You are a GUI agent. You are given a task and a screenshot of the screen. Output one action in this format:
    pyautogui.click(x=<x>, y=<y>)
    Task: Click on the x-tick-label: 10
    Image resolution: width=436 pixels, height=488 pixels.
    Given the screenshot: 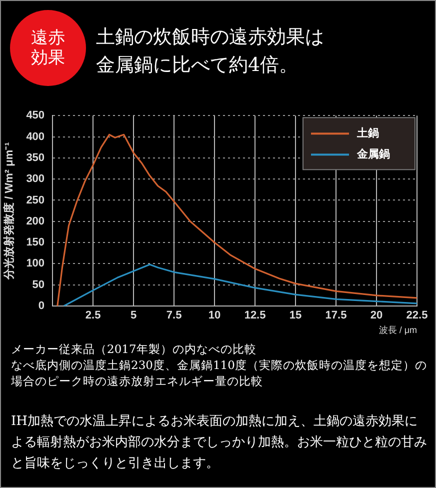 What is the action you would take?
    pyautogui.click(x=214, y=316)
    